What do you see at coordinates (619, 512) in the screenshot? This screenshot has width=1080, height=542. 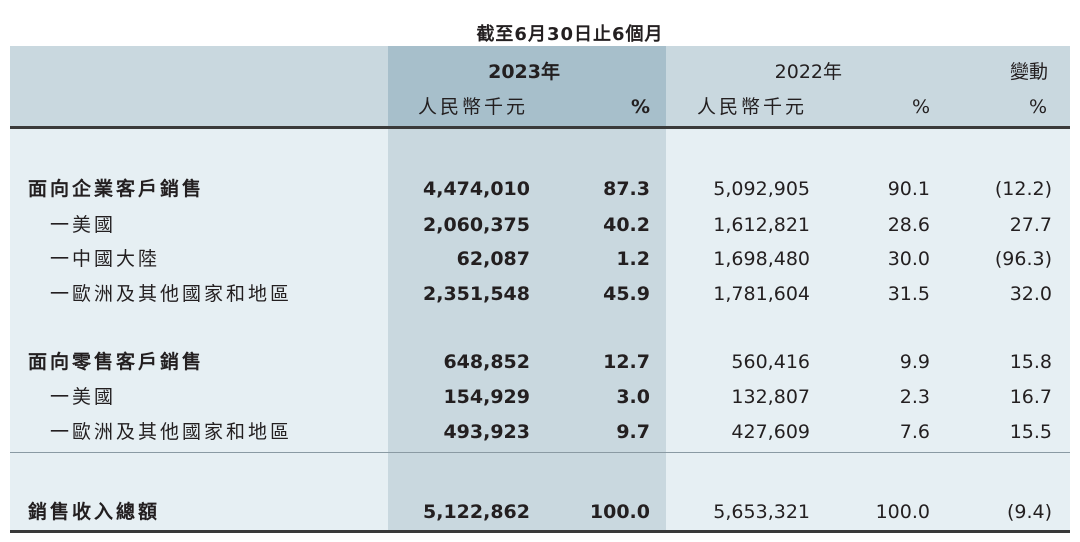 I see `value-2023-pct: 100.0` at bounding box center [619, 512].